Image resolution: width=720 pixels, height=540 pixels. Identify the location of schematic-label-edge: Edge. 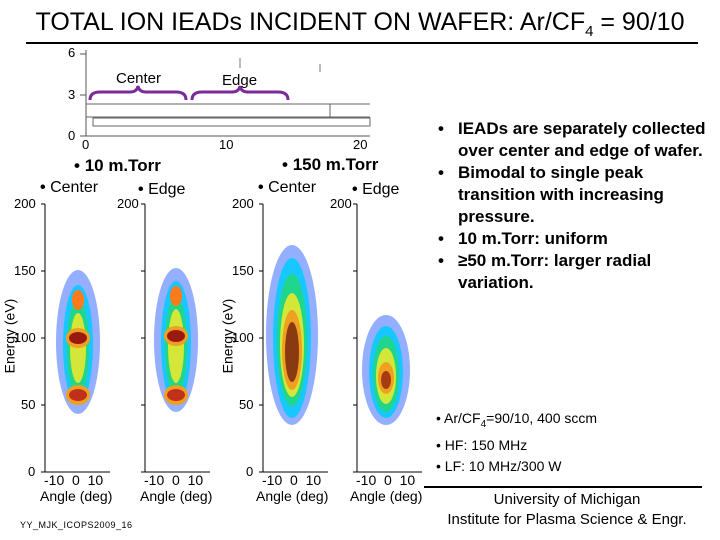
(240, 80).